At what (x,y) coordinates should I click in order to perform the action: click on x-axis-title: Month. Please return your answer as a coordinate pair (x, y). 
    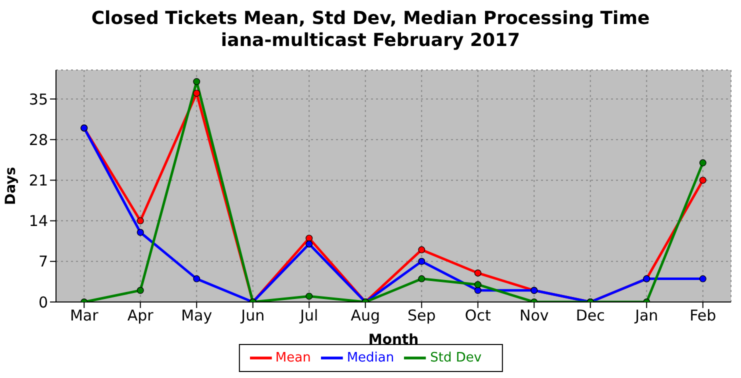
    Looking at the image, I should click on (393, 340).